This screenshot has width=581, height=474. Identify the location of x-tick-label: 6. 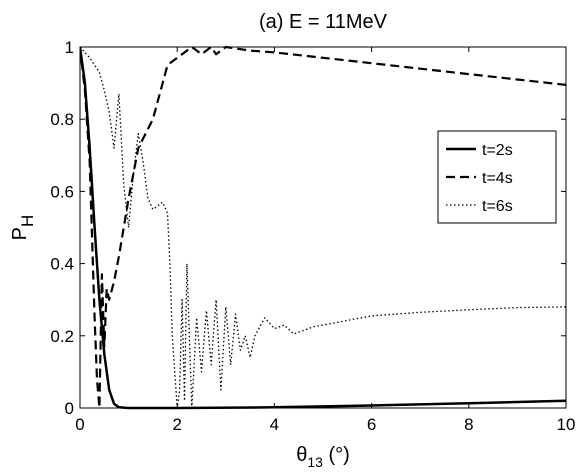
(371, 424).